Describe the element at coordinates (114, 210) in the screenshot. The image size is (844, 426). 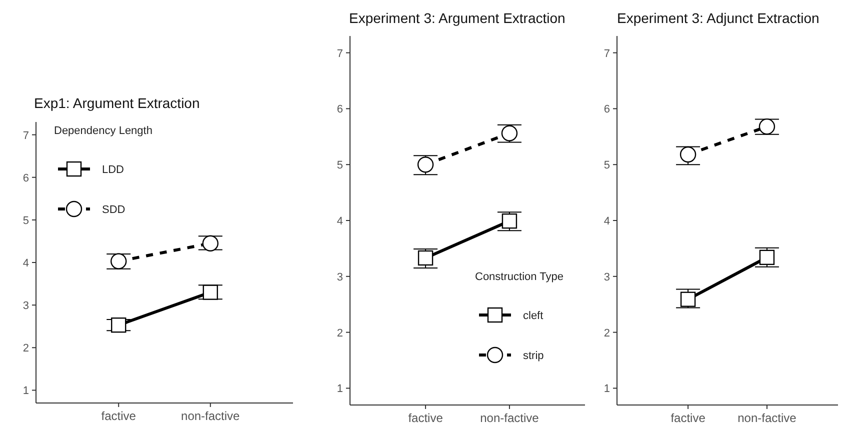
I see `legend-label: SDD` at that location.